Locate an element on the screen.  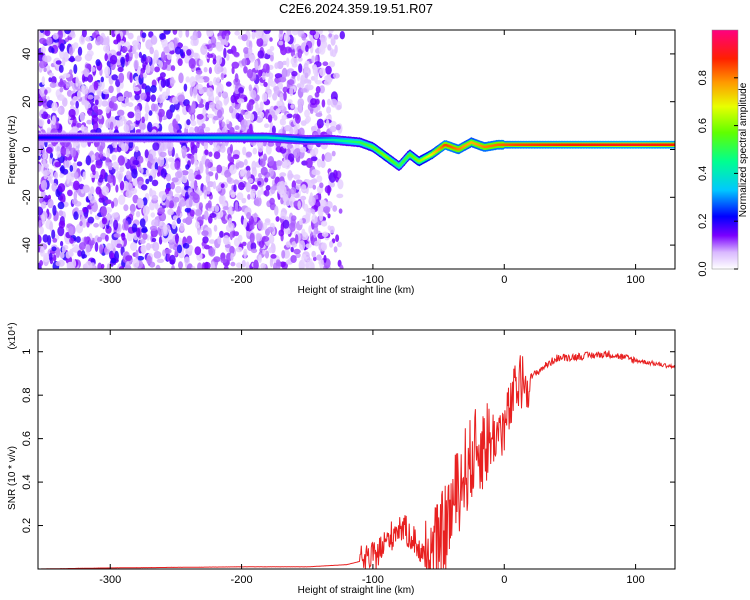
spectrogram-ridge-core is located at coordinates (400, 164).